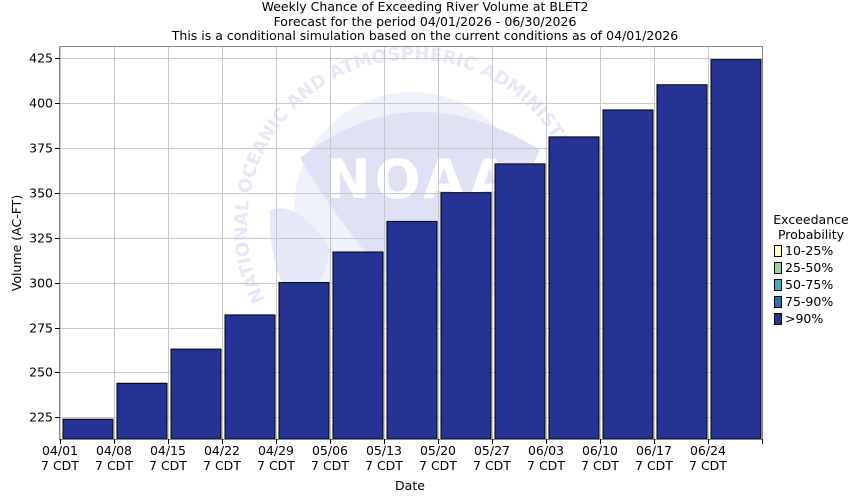 This screenshot has height=500, width=850. Describe the element at coordinates (16, 243) in the screenshot. I see `y-axis-label: Volume (AC-FT)` at that location.